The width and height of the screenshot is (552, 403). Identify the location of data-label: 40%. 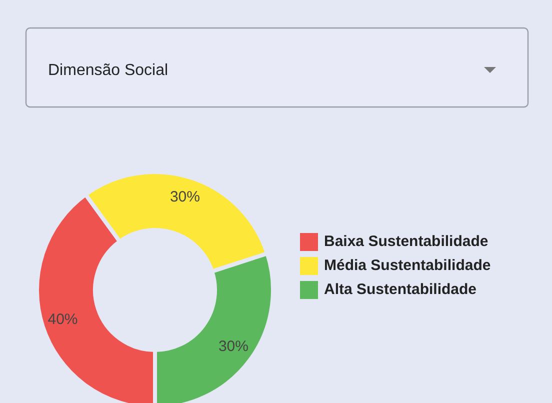
(63, 319).